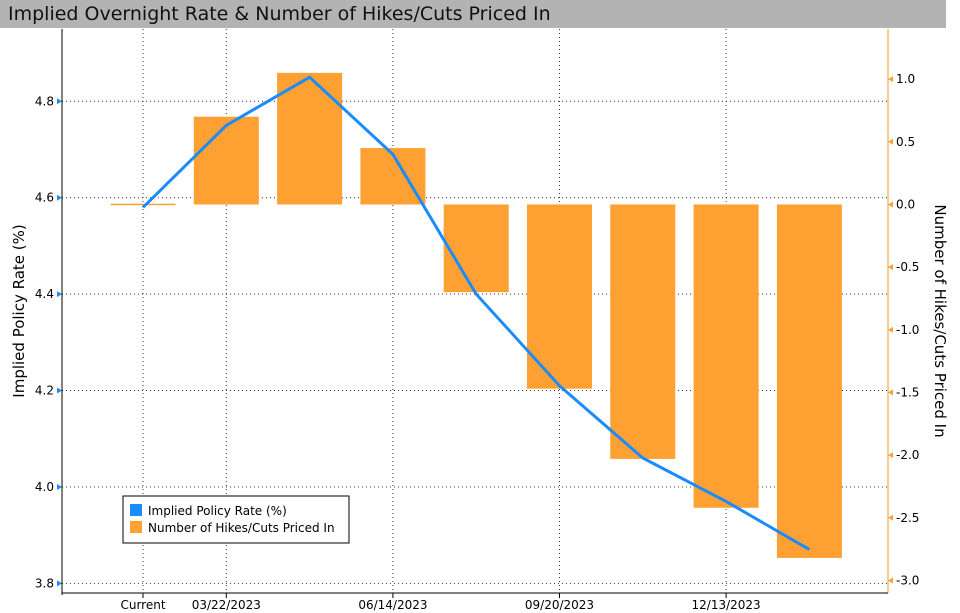  I want to click on legend-label-0: Implied Policy Rate (%), so click(217, 511).